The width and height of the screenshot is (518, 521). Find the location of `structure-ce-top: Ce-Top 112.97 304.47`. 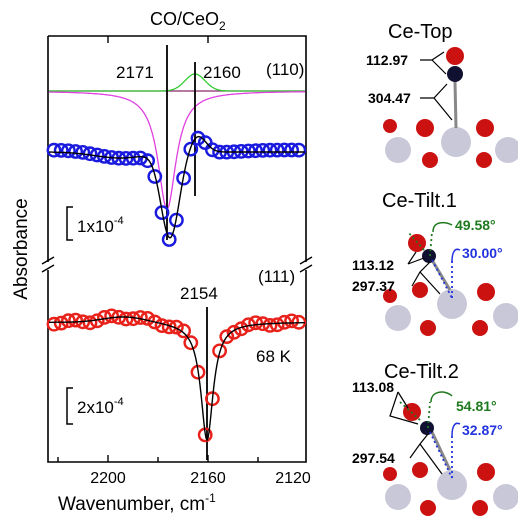

structure-ce-top: Ce-Top 112.97 304.47 is located at coordinates (442, 94).